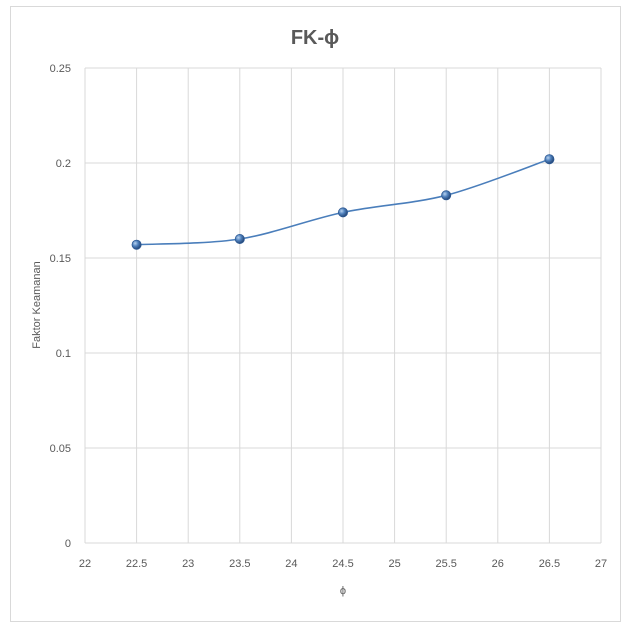 This screenshot has width=631, height=628. I want to click on x-axis-title: ϕ, so click(343, 591).